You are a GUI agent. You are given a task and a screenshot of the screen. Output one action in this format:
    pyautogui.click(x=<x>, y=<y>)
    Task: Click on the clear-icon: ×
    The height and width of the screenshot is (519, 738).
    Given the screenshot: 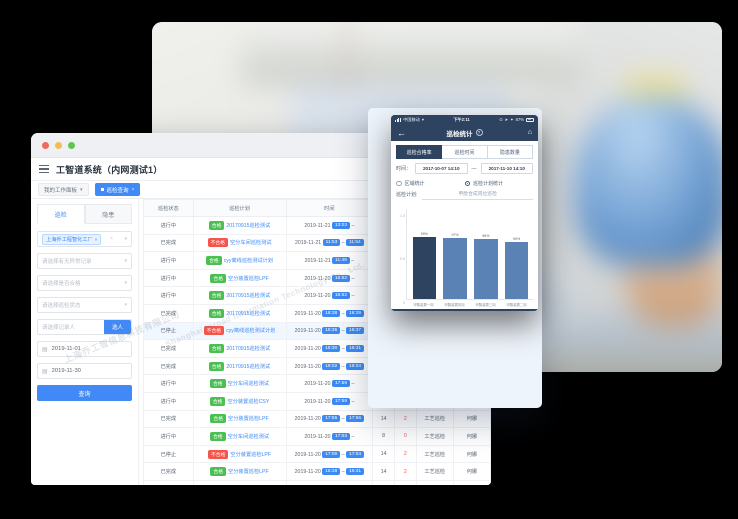 What is the action you would take?
    pyautogui.click(x=111, y=239)
    